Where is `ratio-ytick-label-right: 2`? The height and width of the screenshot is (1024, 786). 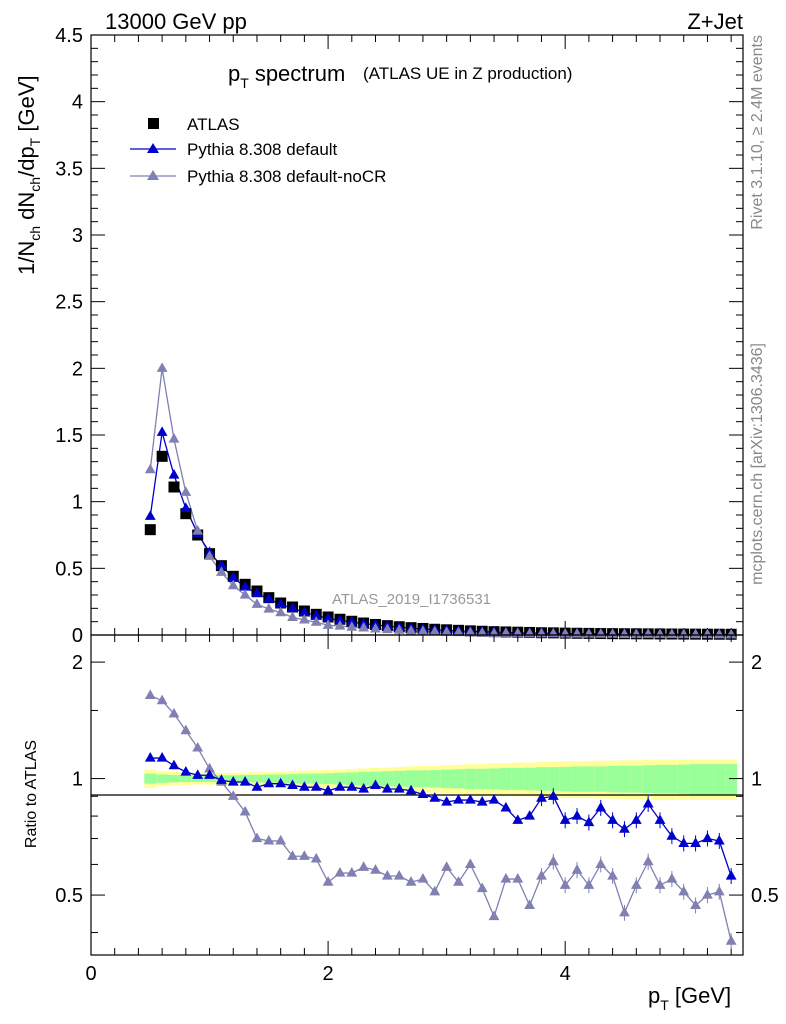 ratio-ytick-label-right: 2 is located at coordinates (756, 663).